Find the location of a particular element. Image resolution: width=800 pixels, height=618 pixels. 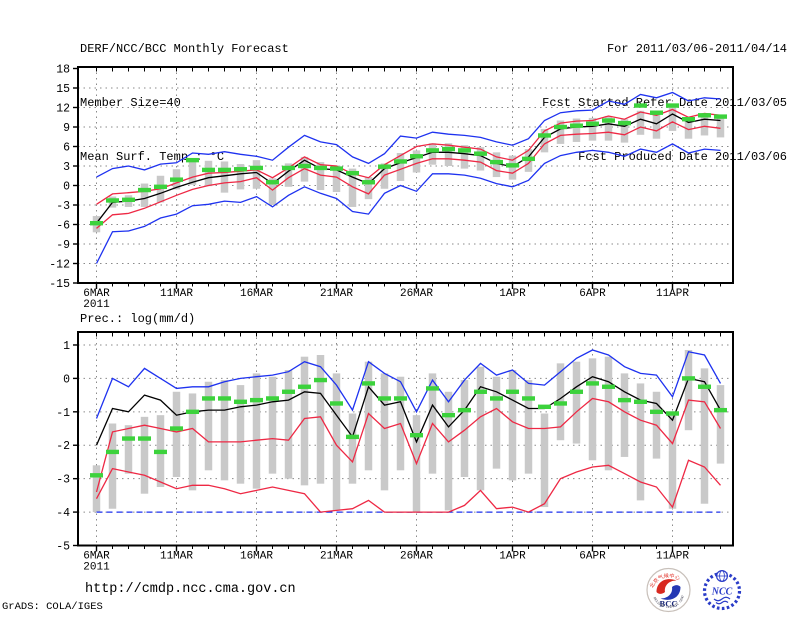

x-tick-year-label: 2011 is located at coordinates (96, 568).